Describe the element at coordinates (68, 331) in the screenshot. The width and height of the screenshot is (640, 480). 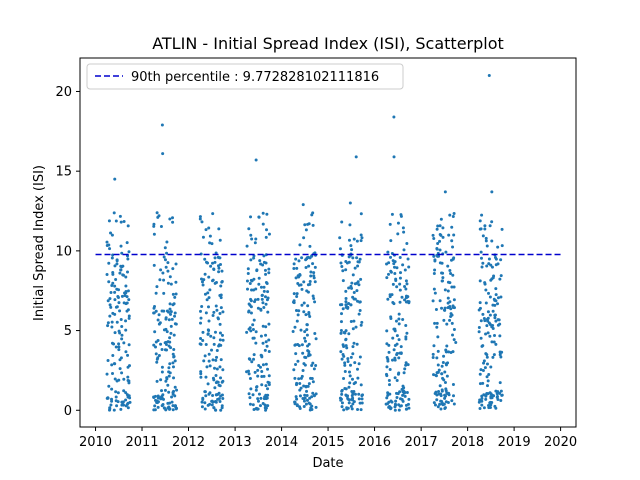
I see `y-tick-label: 5` at that location.